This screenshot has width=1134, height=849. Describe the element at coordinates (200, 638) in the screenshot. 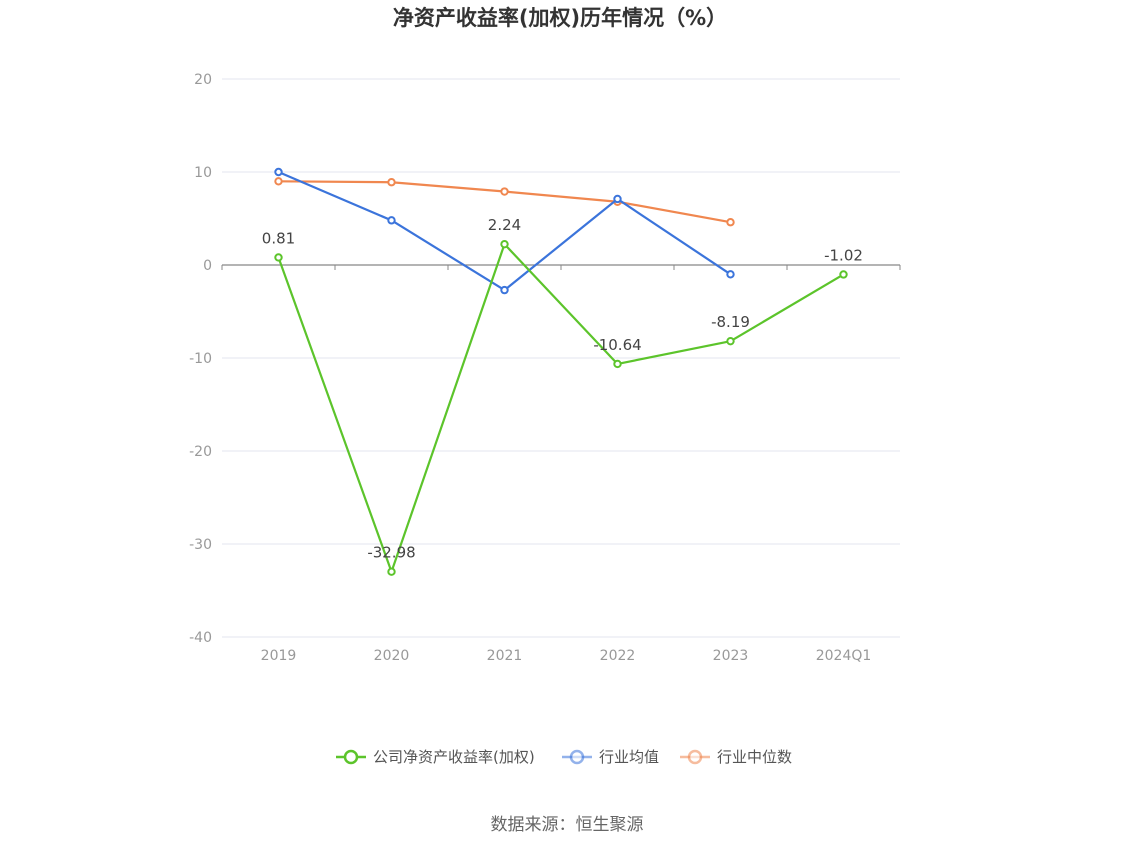

I see `y-tick-label: -40` at that location.